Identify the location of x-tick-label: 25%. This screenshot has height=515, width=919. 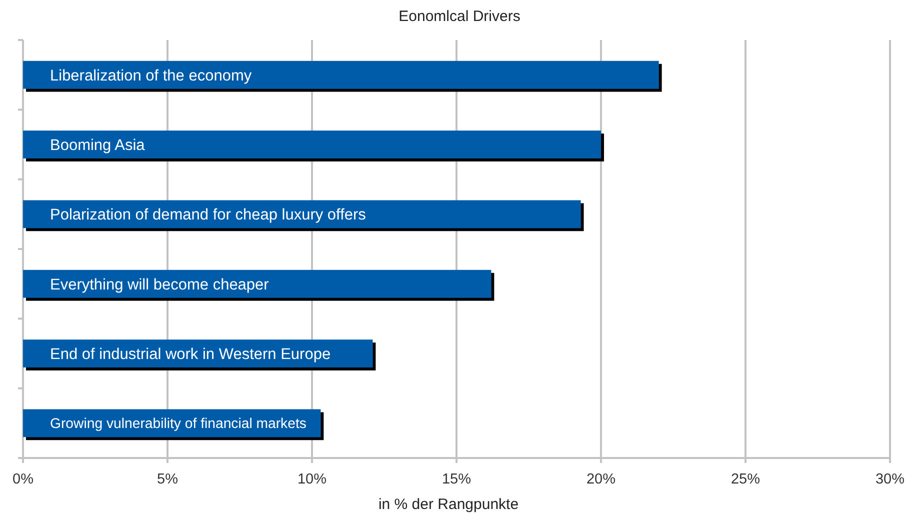
(745, 479).